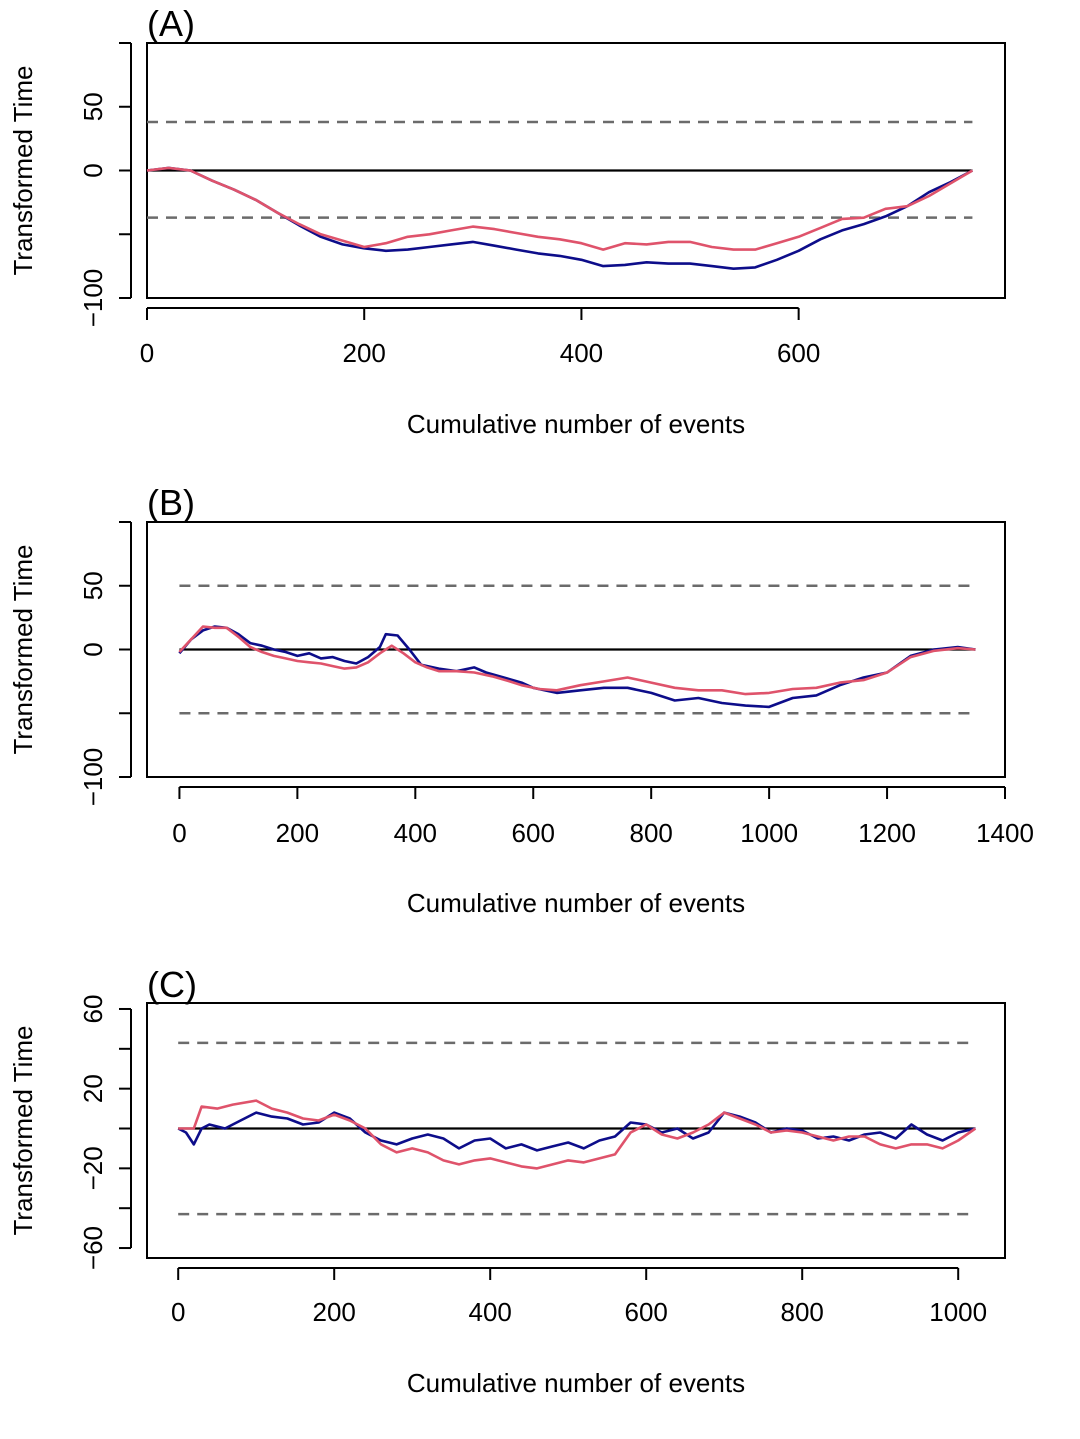 This screenshot has height=1439, width=1080. What do you see at coordinates (171, 23) in the screenshot?
I see `panel-label: (A)` at bounding box center [171, 23].